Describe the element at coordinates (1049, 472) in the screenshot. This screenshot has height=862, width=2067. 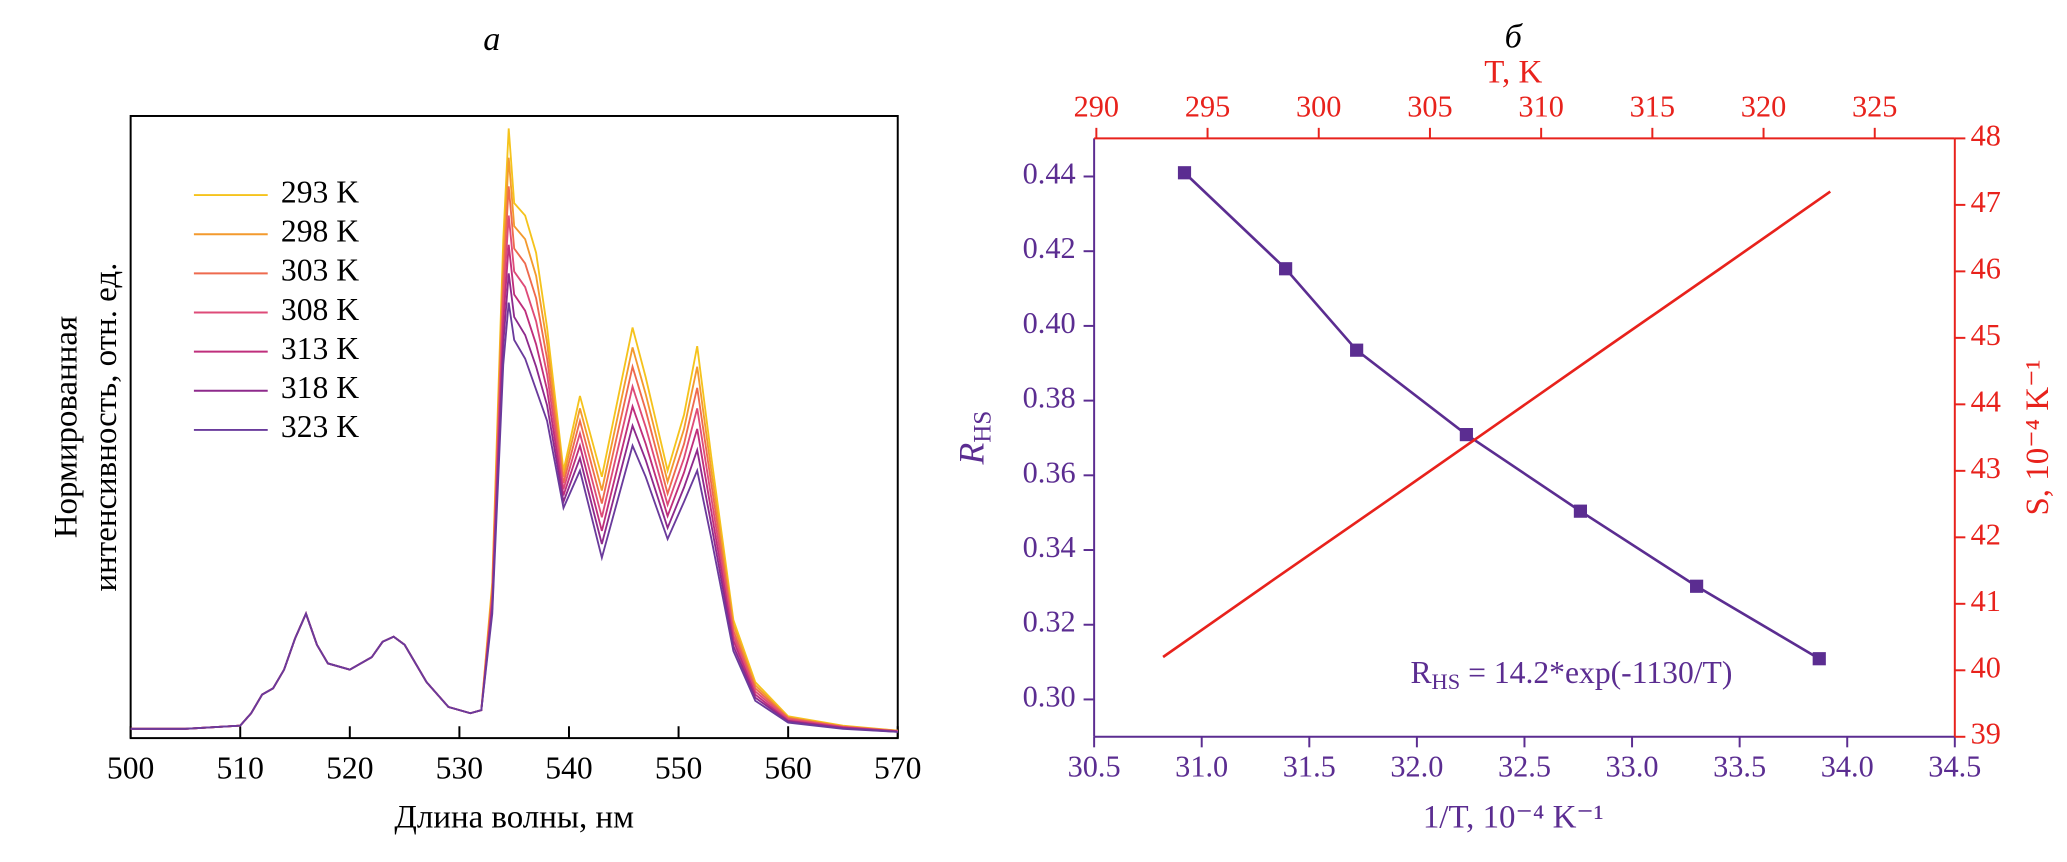
I see `y-tick-label: 0.36` at that location.